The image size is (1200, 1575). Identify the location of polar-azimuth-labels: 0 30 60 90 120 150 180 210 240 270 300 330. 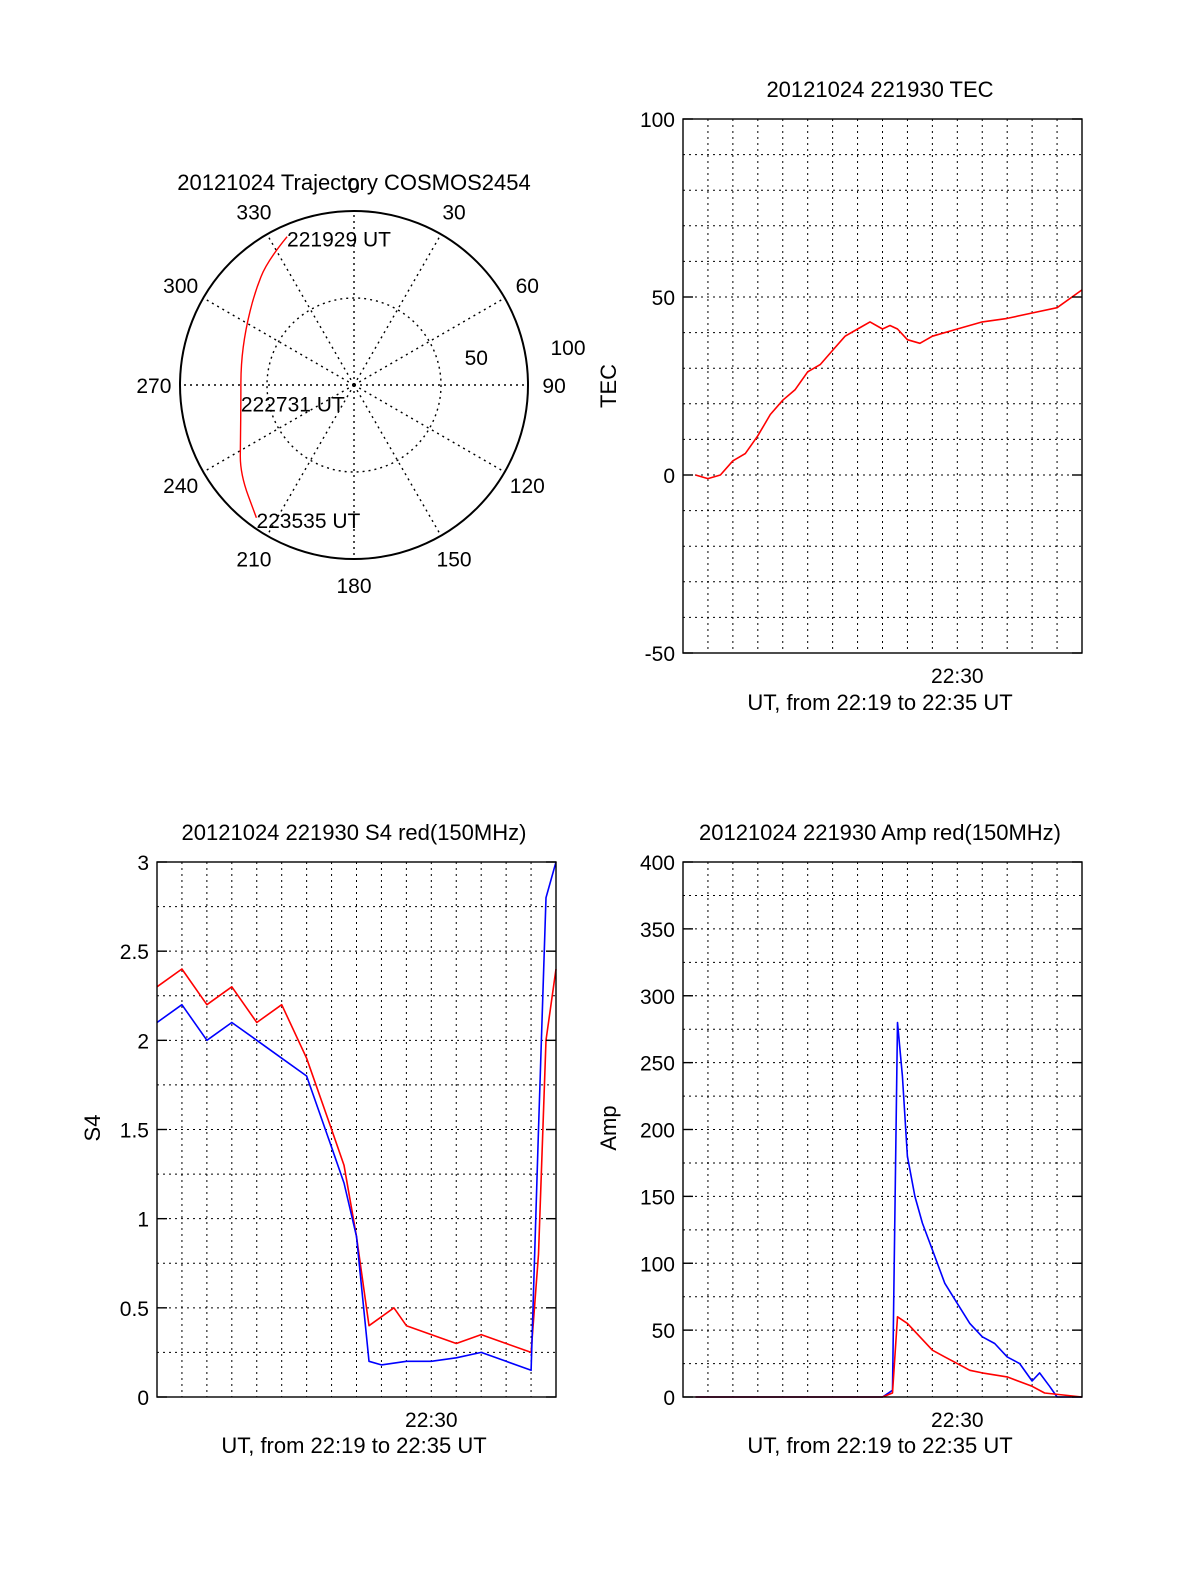
(350, 386).